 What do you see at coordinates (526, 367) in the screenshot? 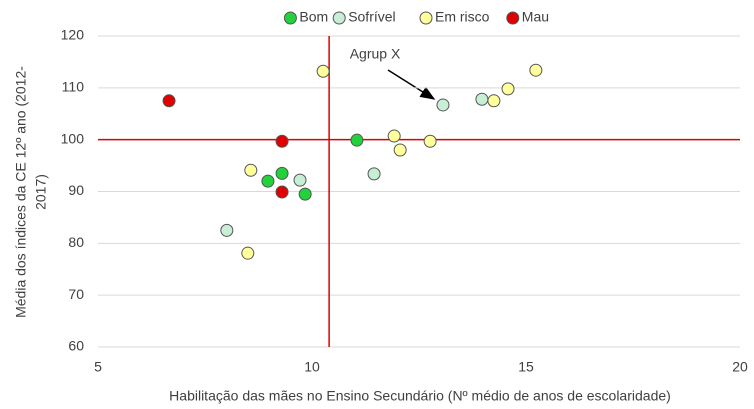
I see `x-tick-label: 15` at bounding box center [526, 367].